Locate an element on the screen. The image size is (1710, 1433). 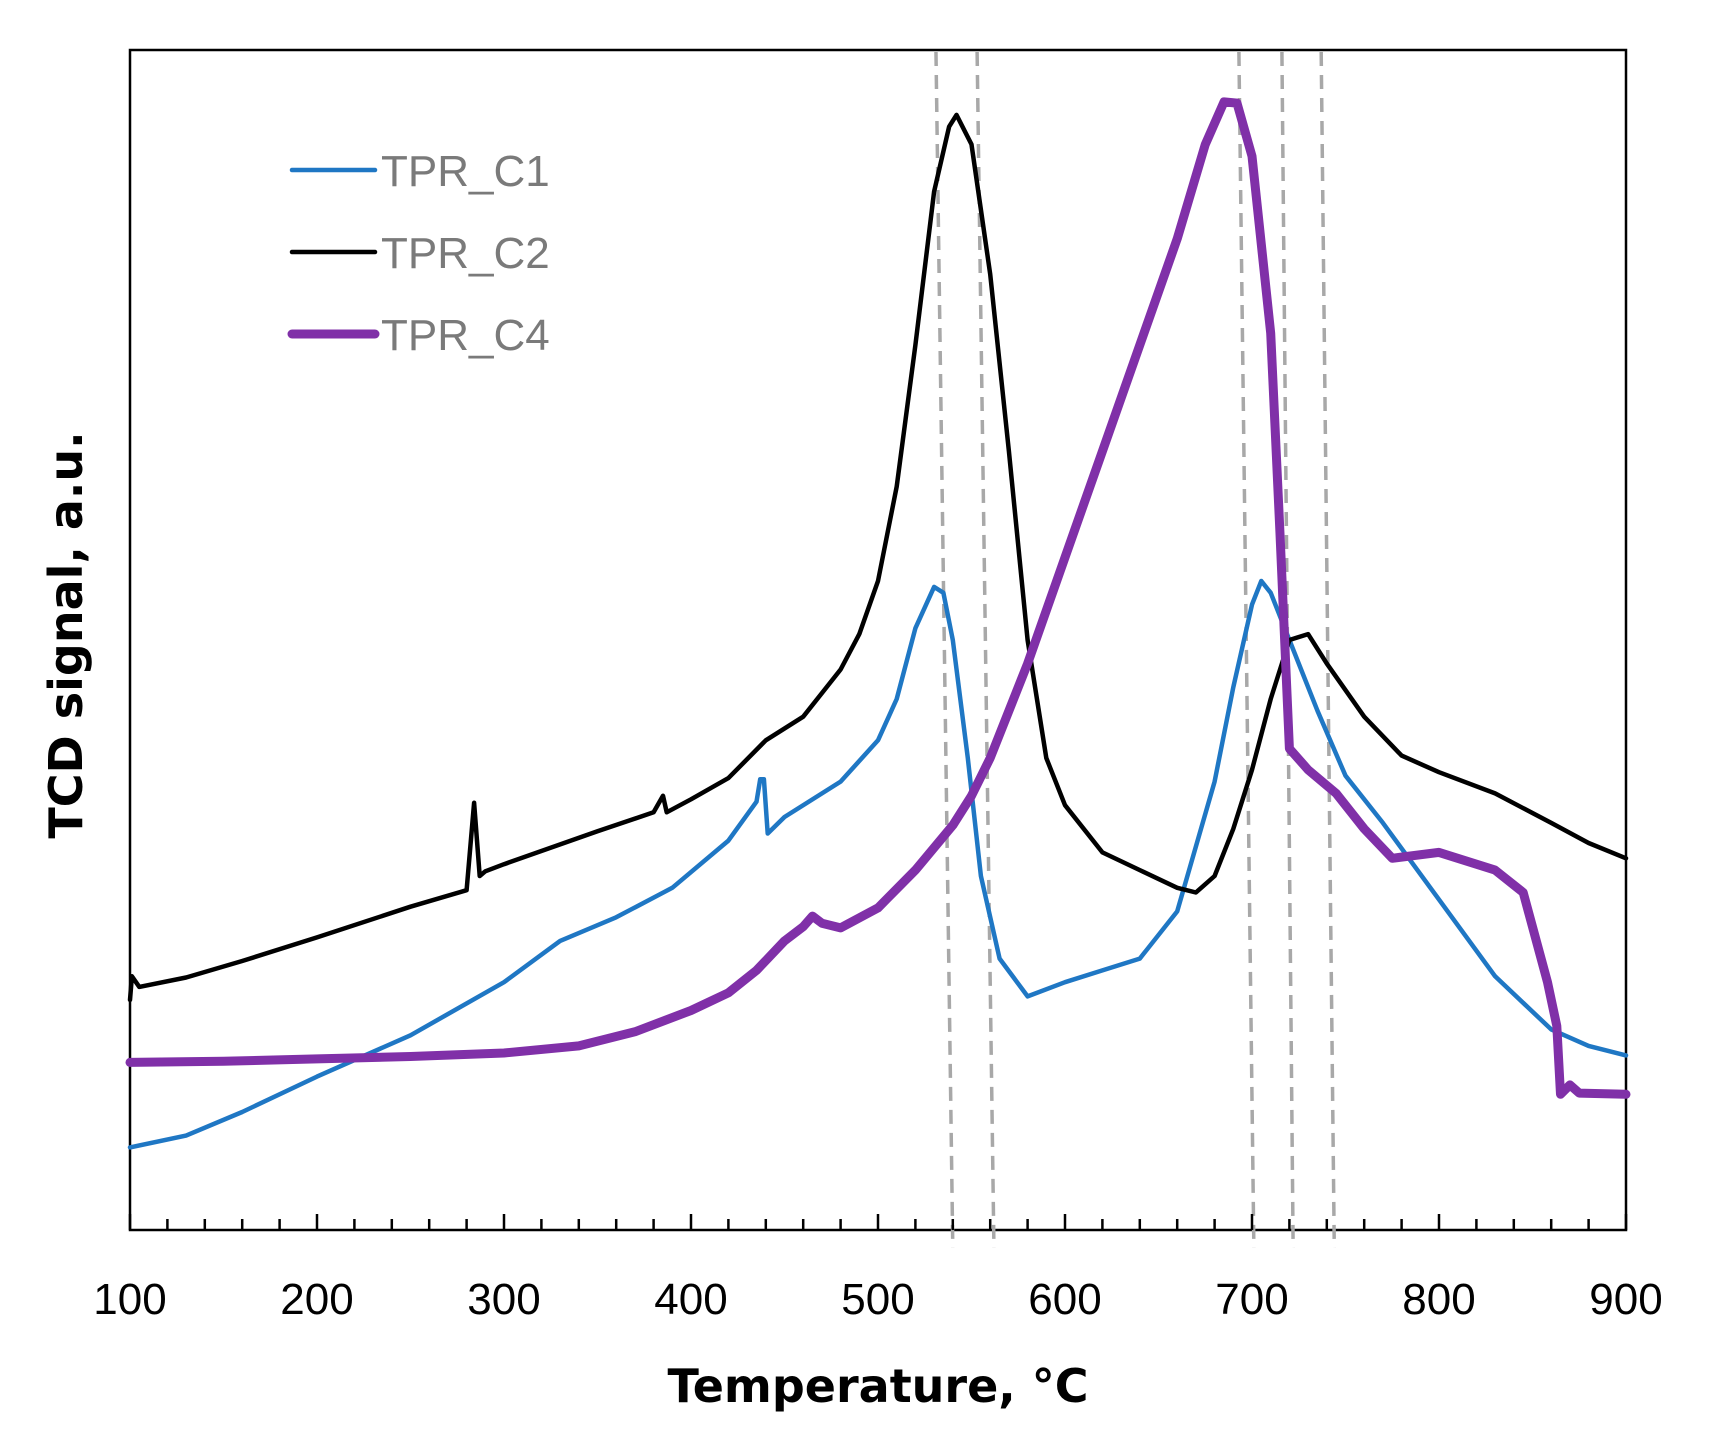
x-tick-label: 300 is located at coordinates (503, 1299).